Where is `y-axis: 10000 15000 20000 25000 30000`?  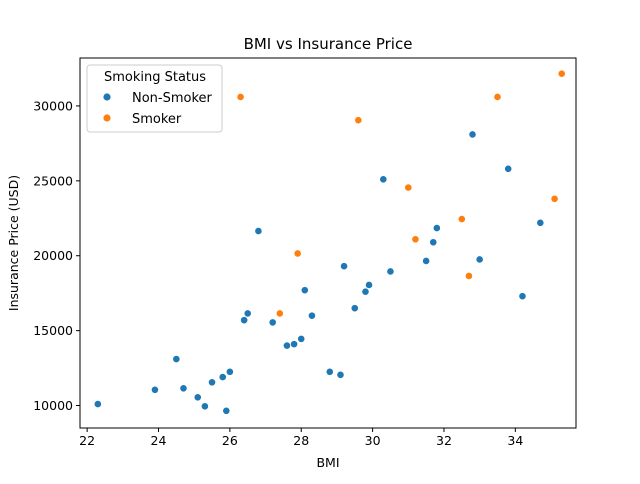
y-axis: 10000 15000 20000 25000 30000 is located at coordinates (56, 255).